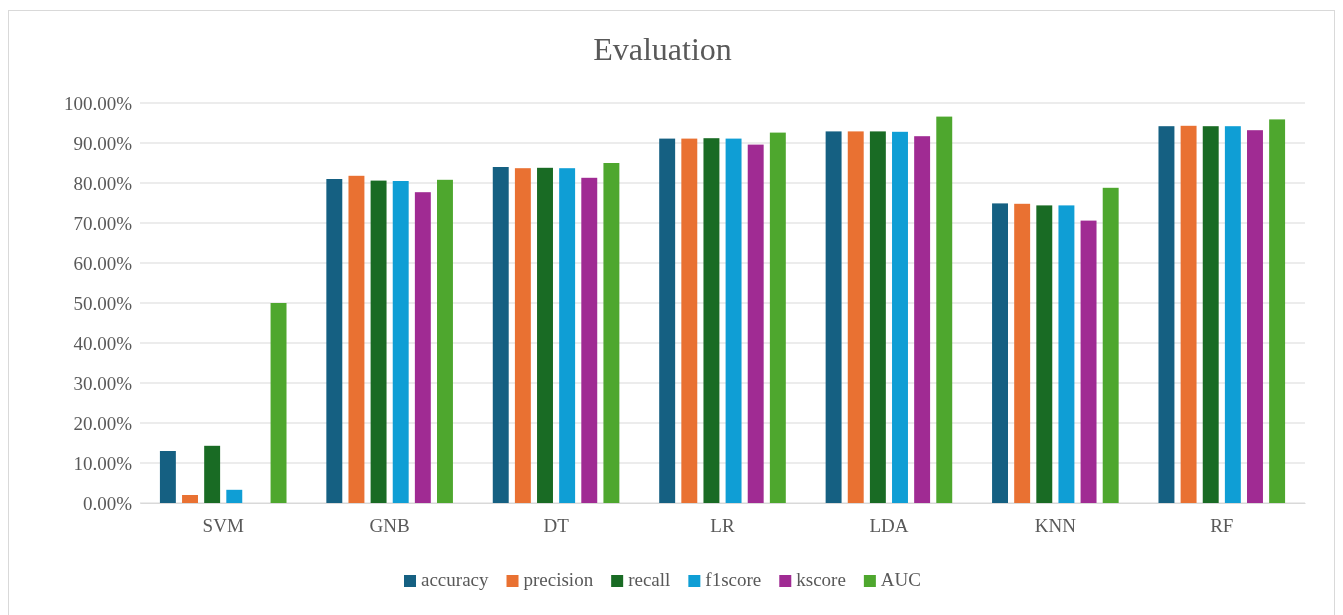 This screenshot has width=1343, height=615. I want to click on y-tick-label: 0.00%, so click(107, 503).